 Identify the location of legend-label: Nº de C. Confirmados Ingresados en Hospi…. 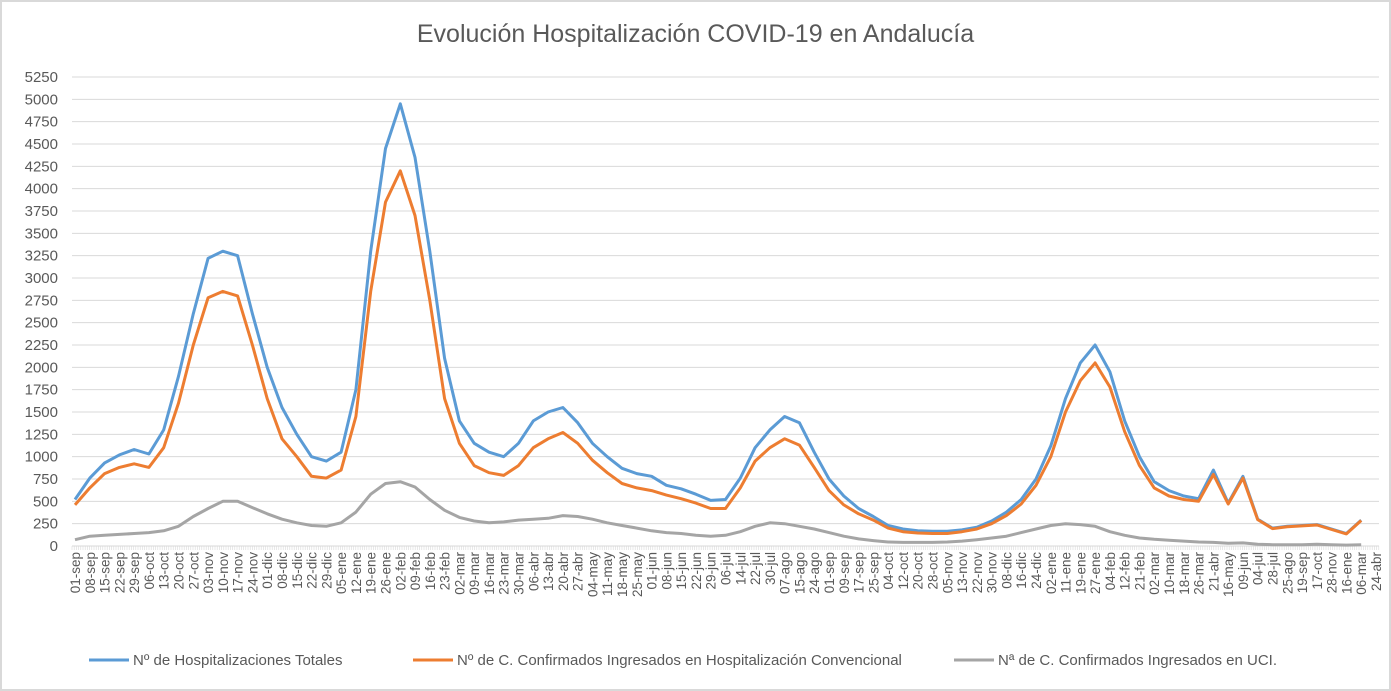
(679, 660).